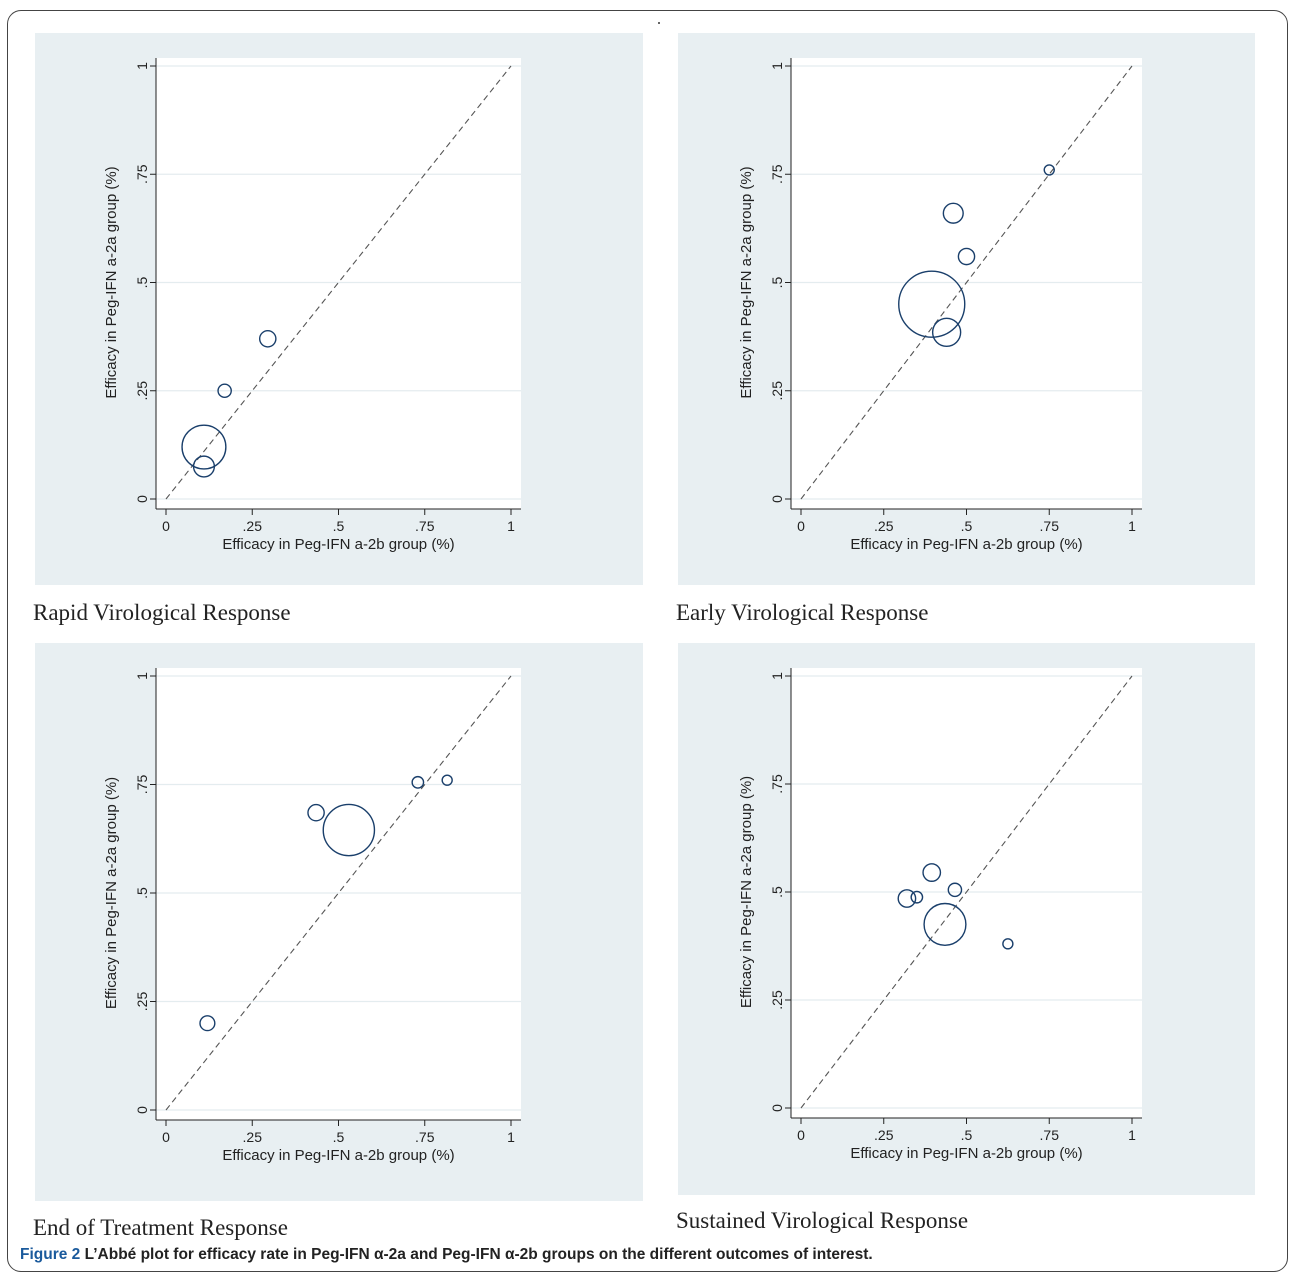  I want to click on panel-caption-svr: Sustained Virological Response, so click(822, 1220).